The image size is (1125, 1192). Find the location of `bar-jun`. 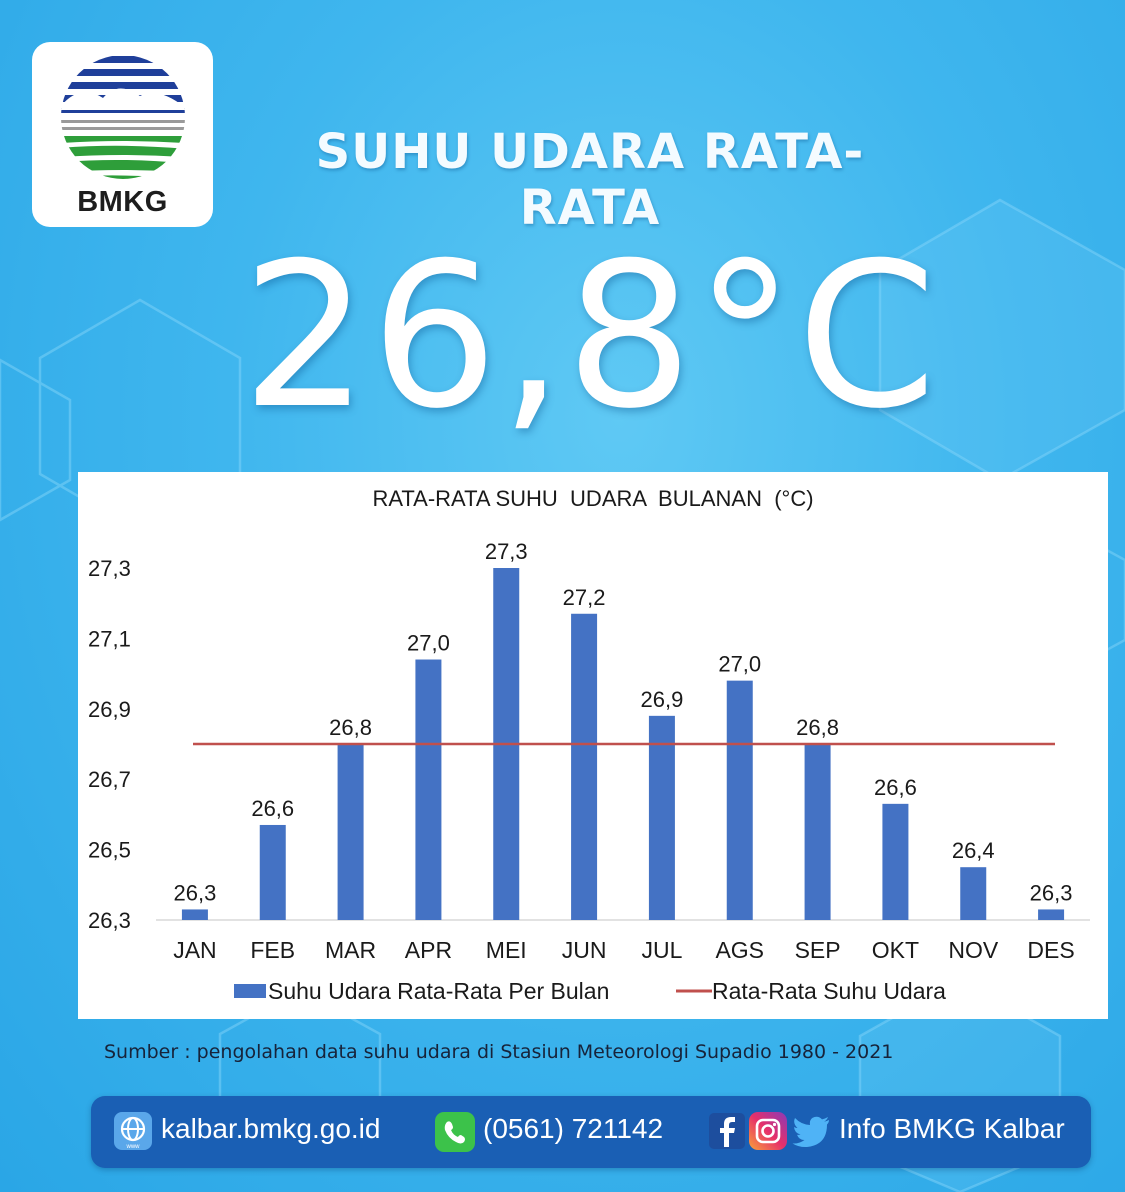

bar-jun is located at coordinates (584, 766).